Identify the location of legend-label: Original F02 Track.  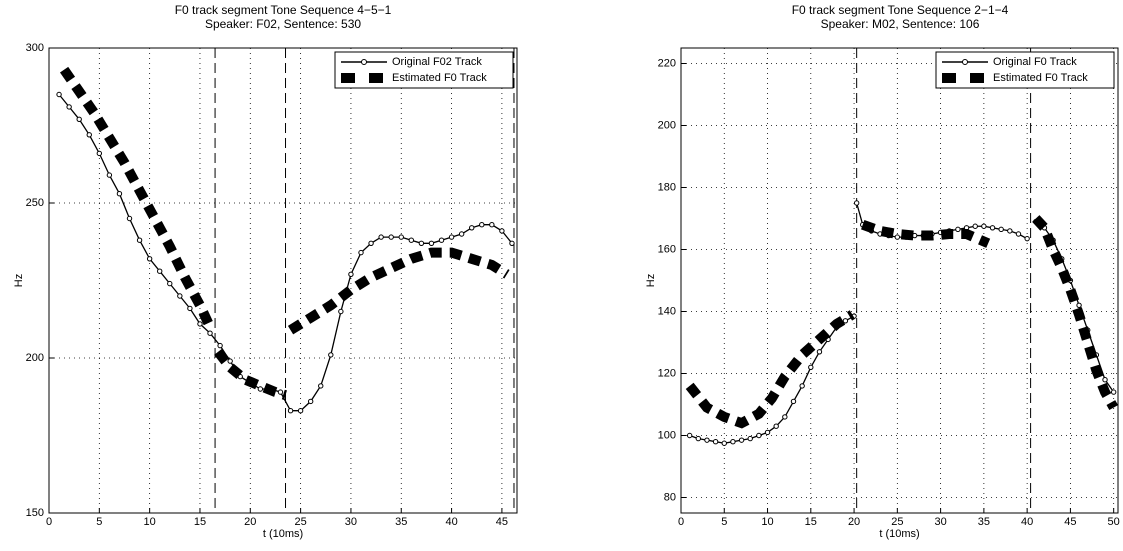
(437, 62).